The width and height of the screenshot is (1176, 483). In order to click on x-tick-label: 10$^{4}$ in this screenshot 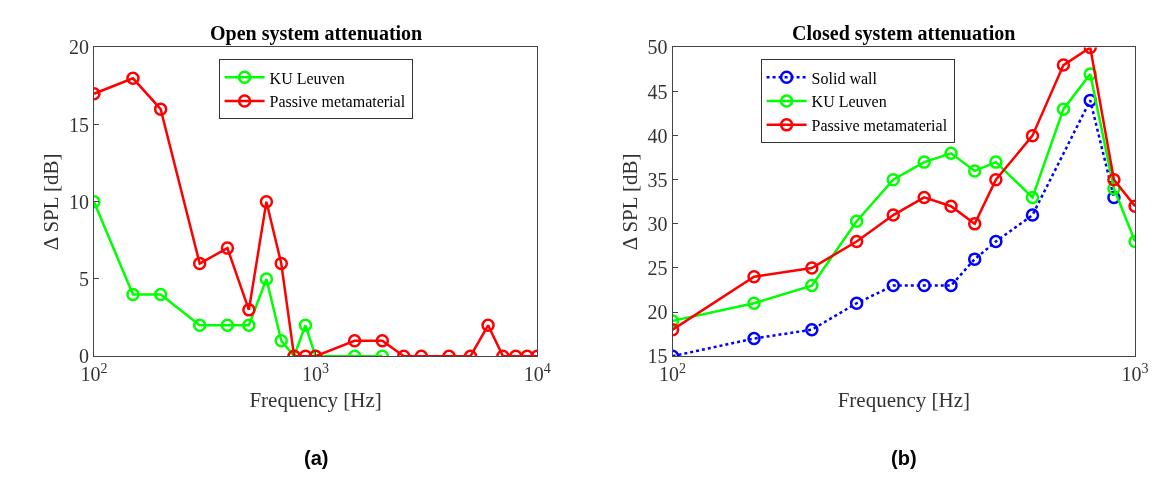, I will do `click(537, 373)`.